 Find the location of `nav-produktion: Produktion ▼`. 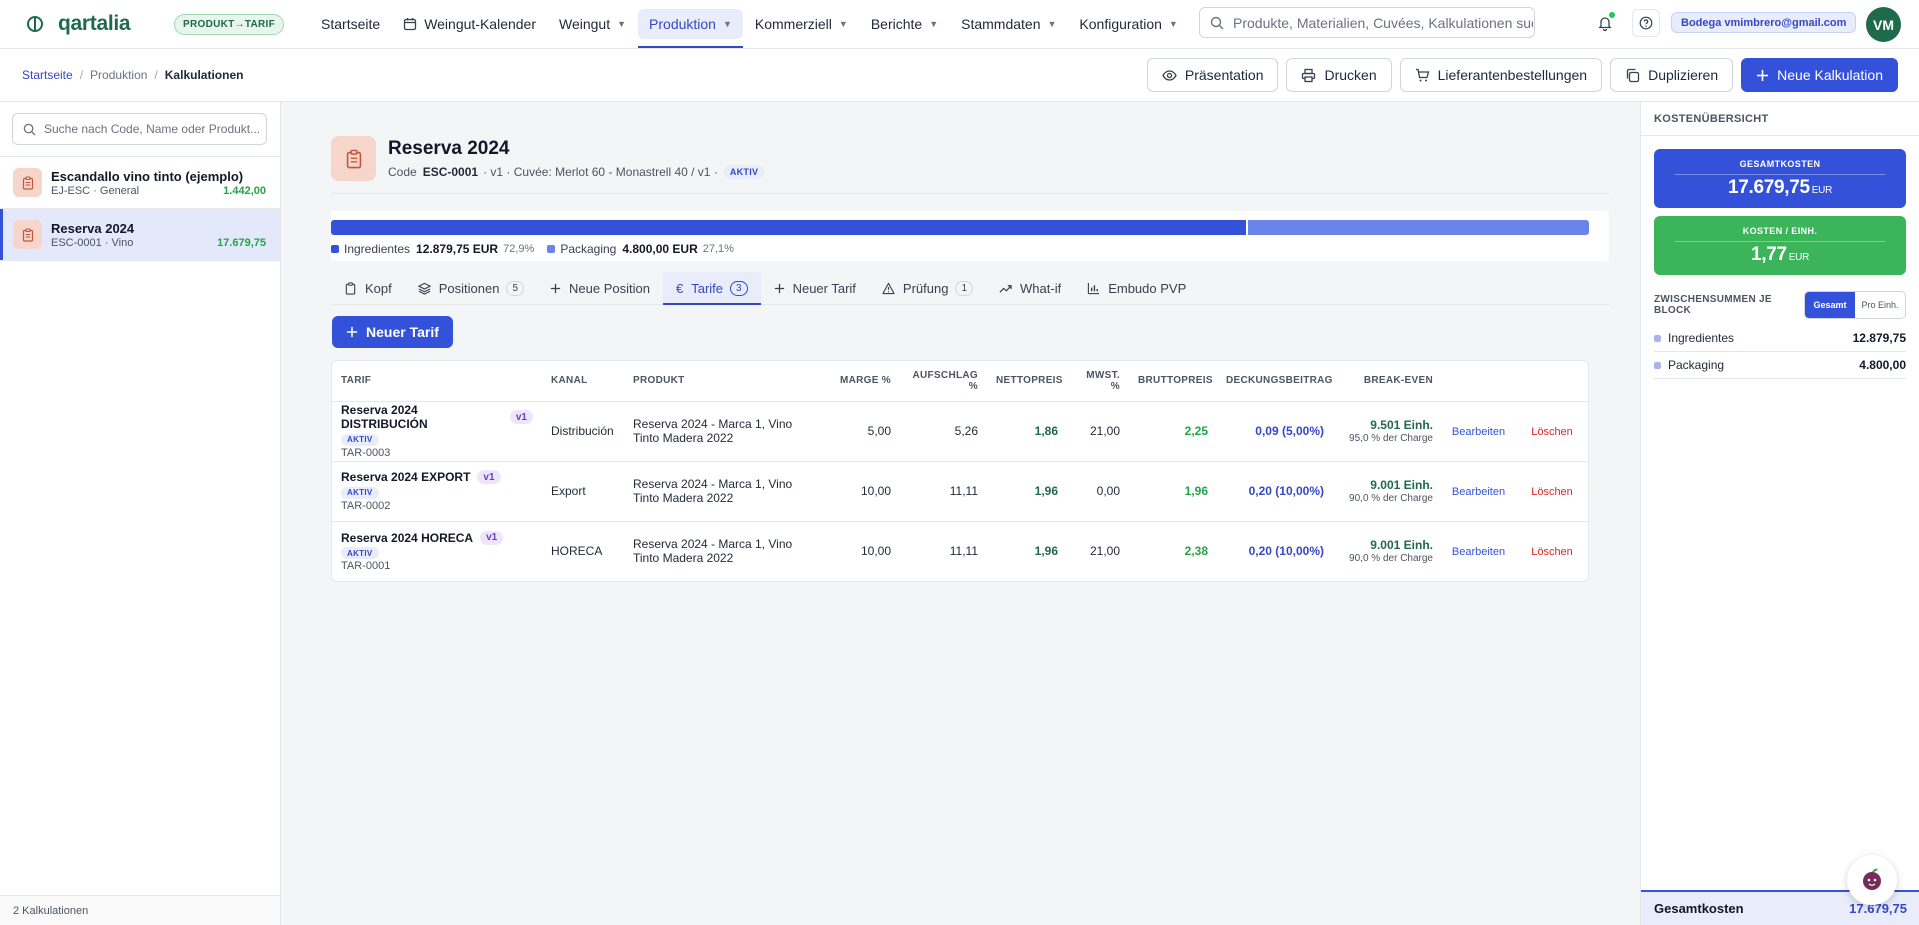

nav-produktion: Produktion ▼ is located at coordinates (690, 28).